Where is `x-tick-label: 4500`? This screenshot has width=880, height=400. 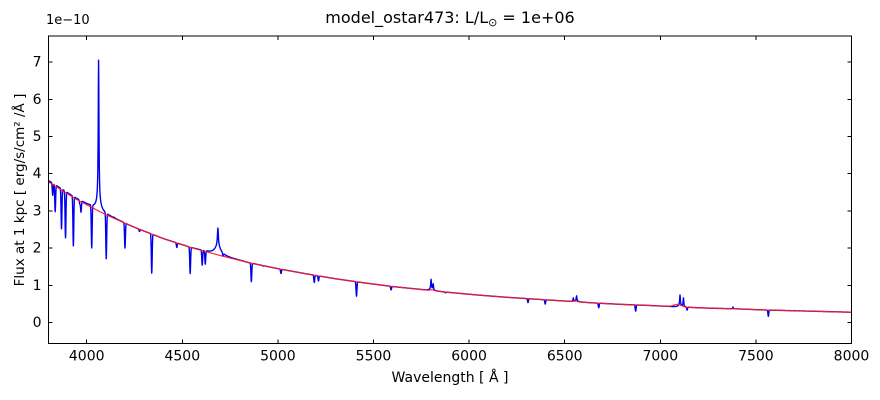 x-tick-label: 4500 is located at coordinates (182, 357).